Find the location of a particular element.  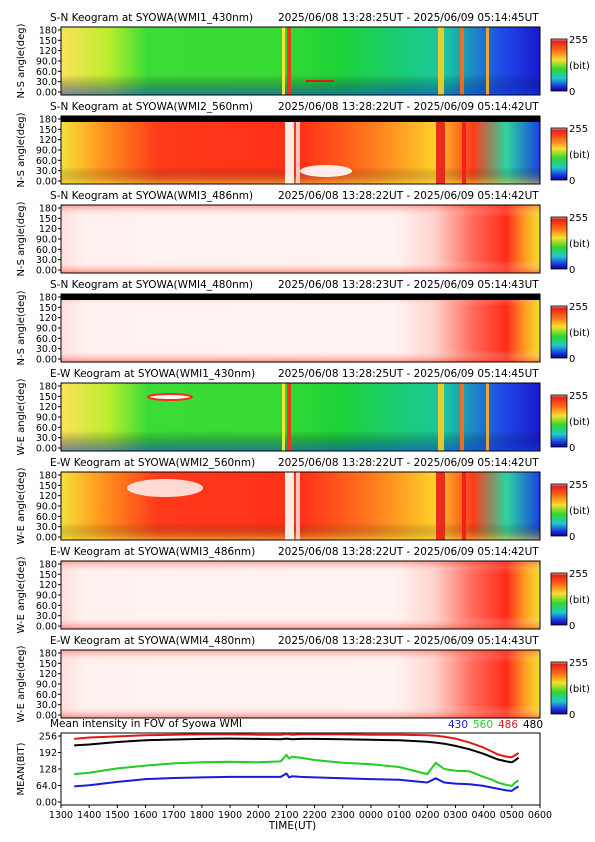

x-tick-label: 0200 is located at coordinates (427, 815).